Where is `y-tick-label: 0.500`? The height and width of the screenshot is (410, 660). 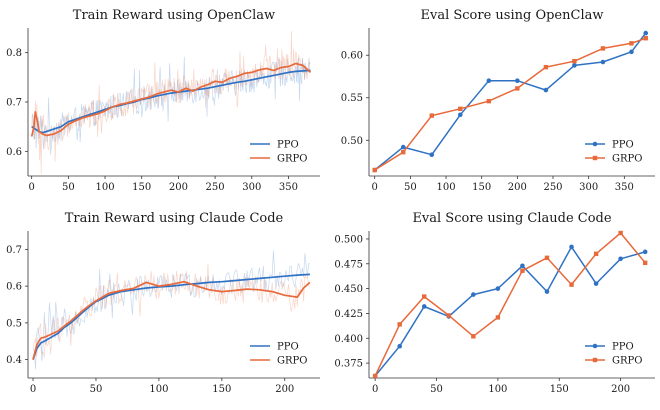 y-tick-label: 0.500 is located at coordinates (348, 239).